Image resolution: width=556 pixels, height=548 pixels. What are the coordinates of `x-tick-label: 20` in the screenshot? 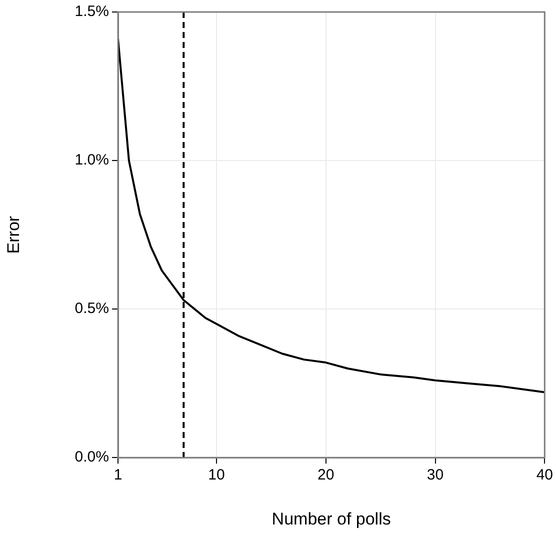 It's located at (326, 475).